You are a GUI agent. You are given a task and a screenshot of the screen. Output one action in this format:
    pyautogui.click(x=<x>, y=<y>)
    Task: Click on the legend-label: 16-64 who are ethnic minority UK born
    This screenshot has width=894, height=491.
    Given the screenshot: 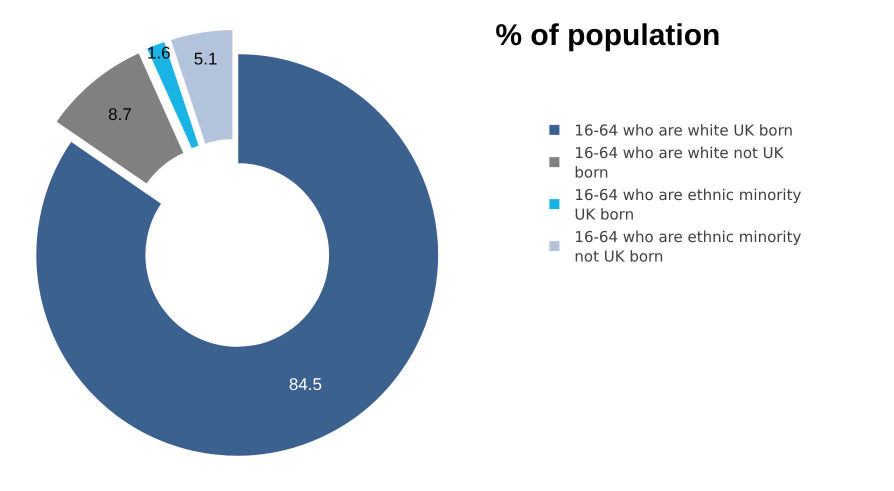 What is the action you would take?
    pyautogui.click(x=688, y=205)
    